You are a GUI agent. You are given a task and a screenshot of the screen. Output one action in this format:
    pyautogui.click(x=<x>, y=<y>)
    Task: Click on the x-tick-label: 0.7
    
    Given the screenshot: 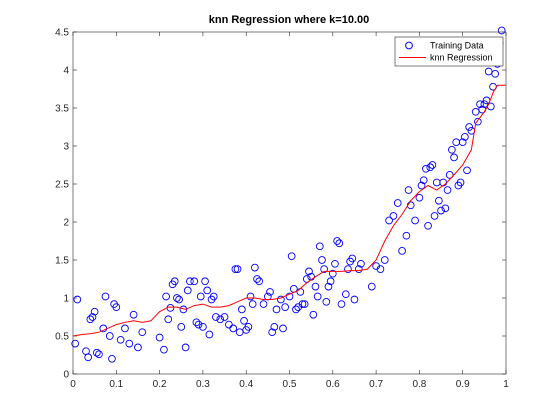 What is the action you would take?
    pyautogui.click(x=376, y=384)
    